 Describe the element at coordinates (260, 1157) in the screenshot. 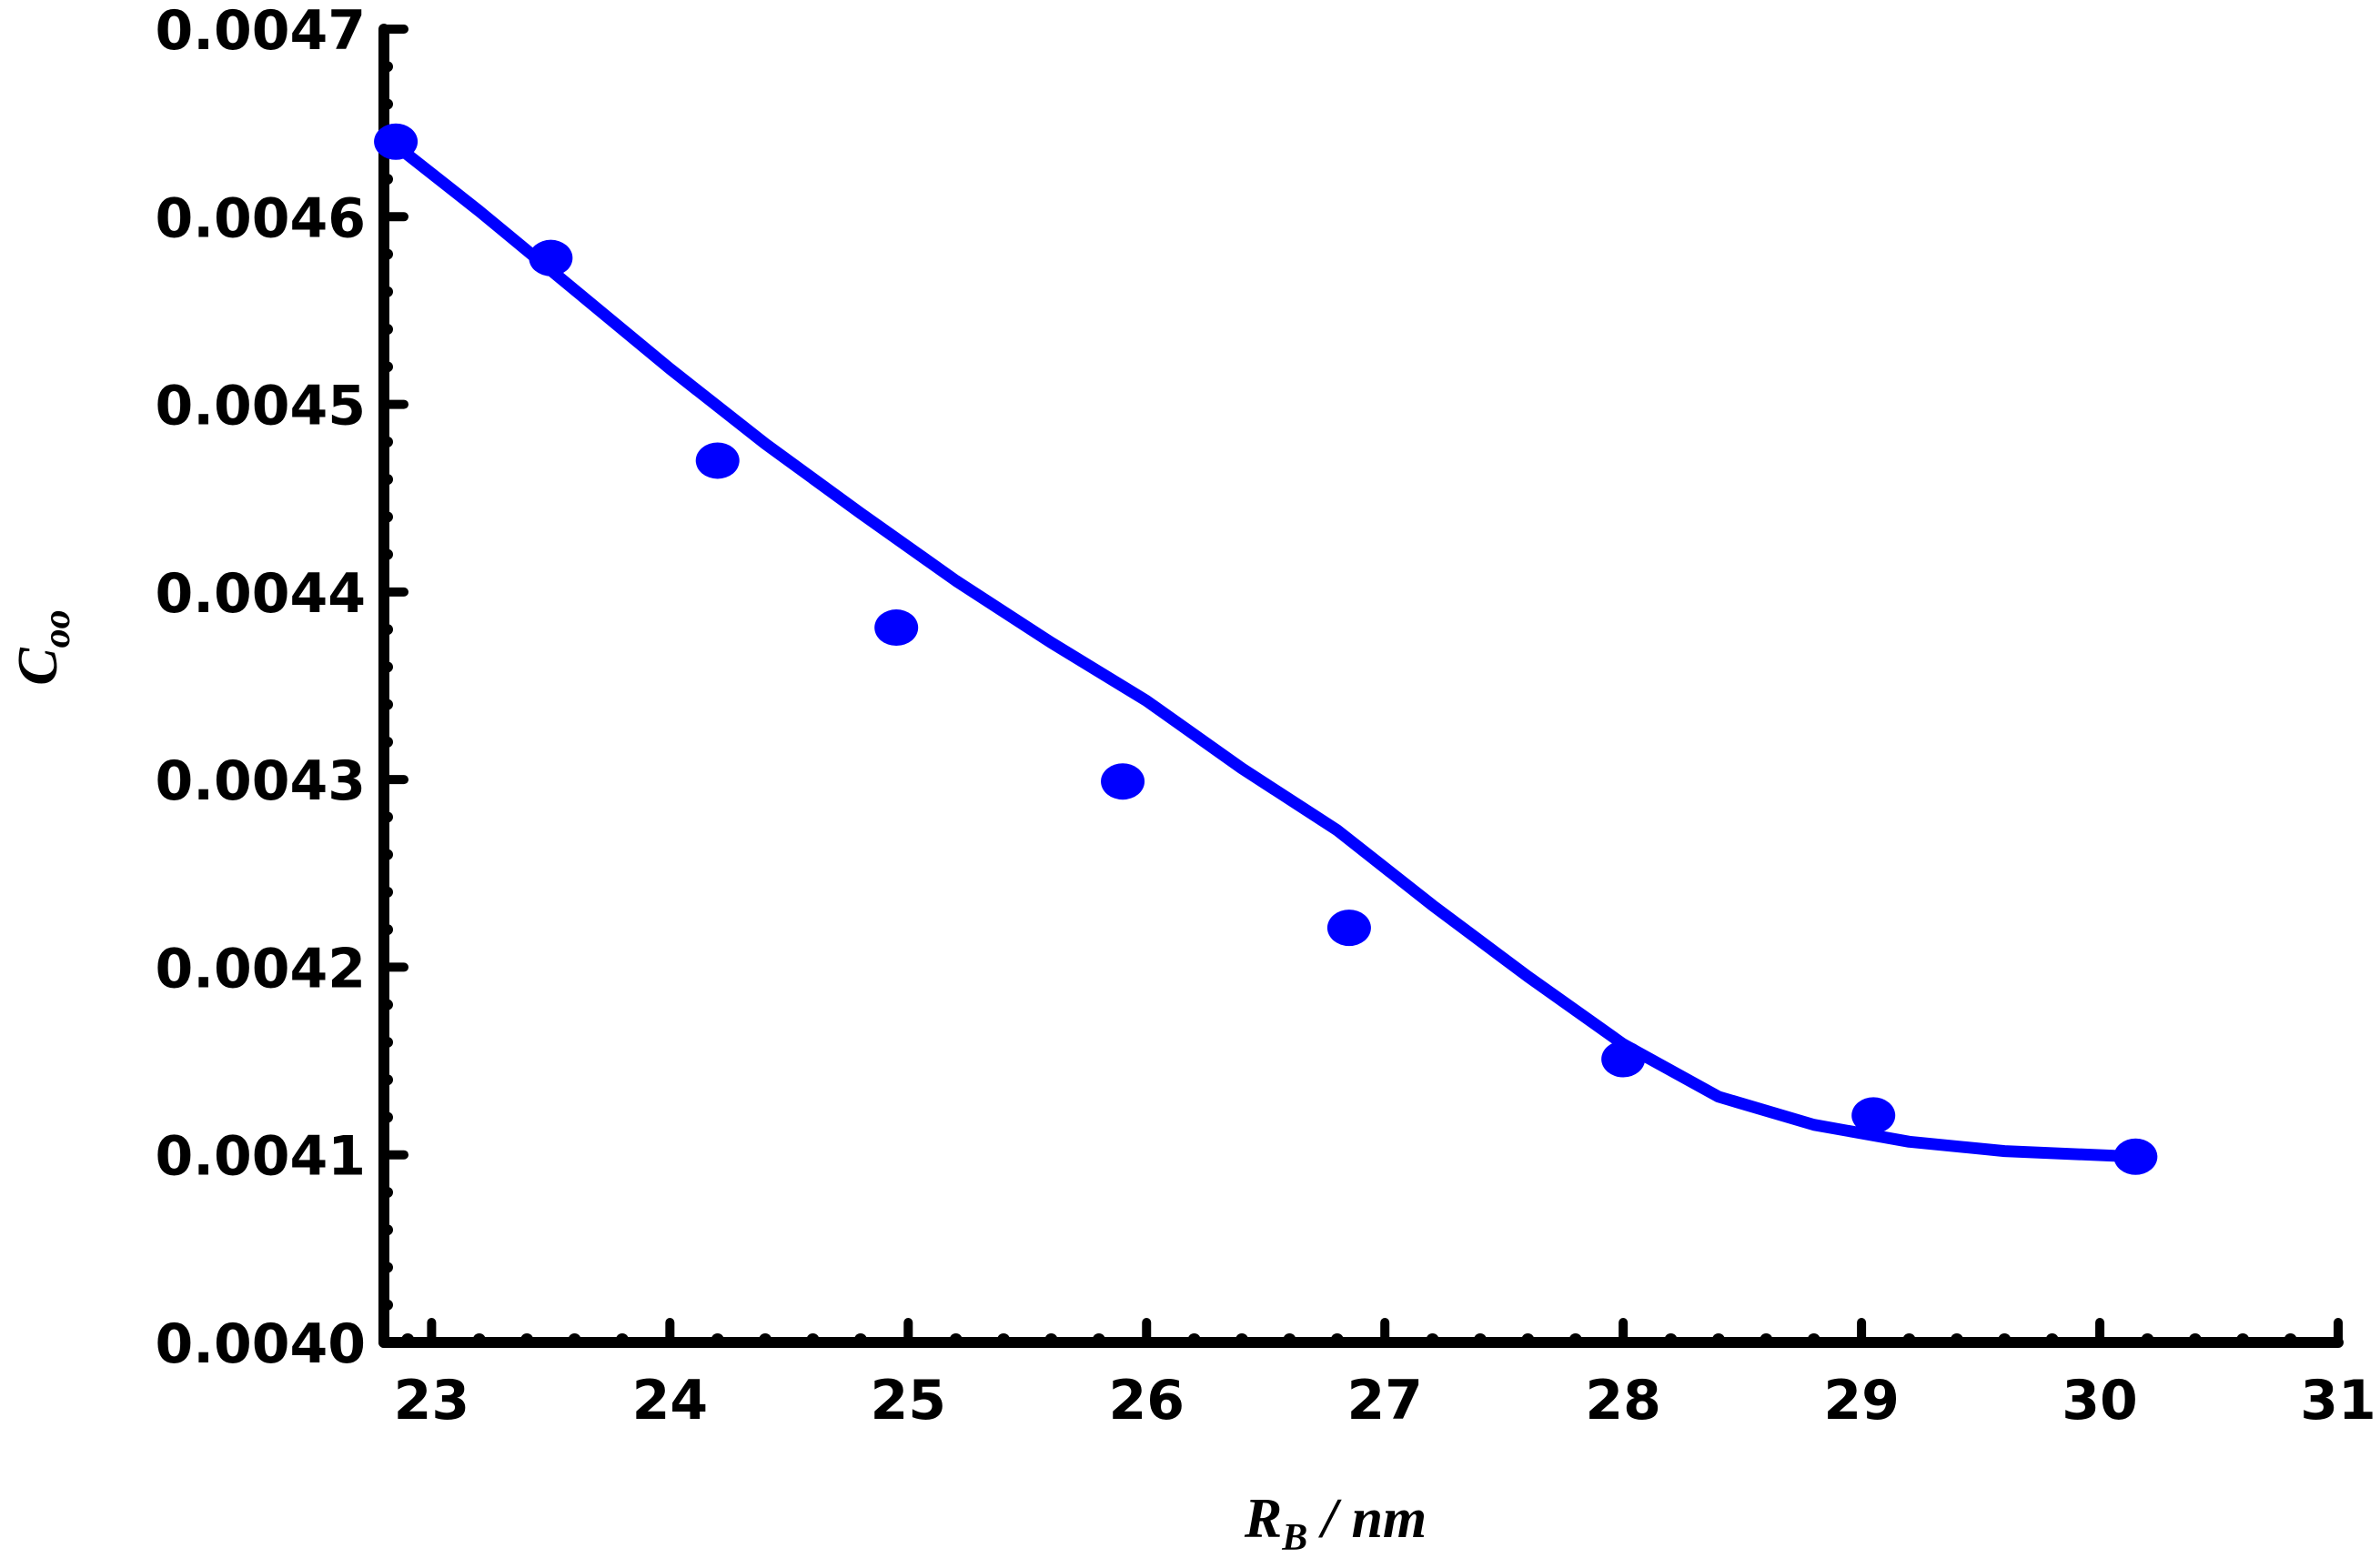

I see `y-tick-label: 0.0041` at that location.